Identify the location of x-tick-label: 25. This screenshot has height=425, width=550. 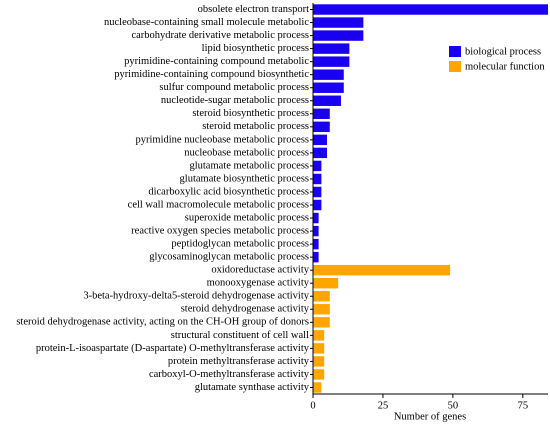
(383, 405).